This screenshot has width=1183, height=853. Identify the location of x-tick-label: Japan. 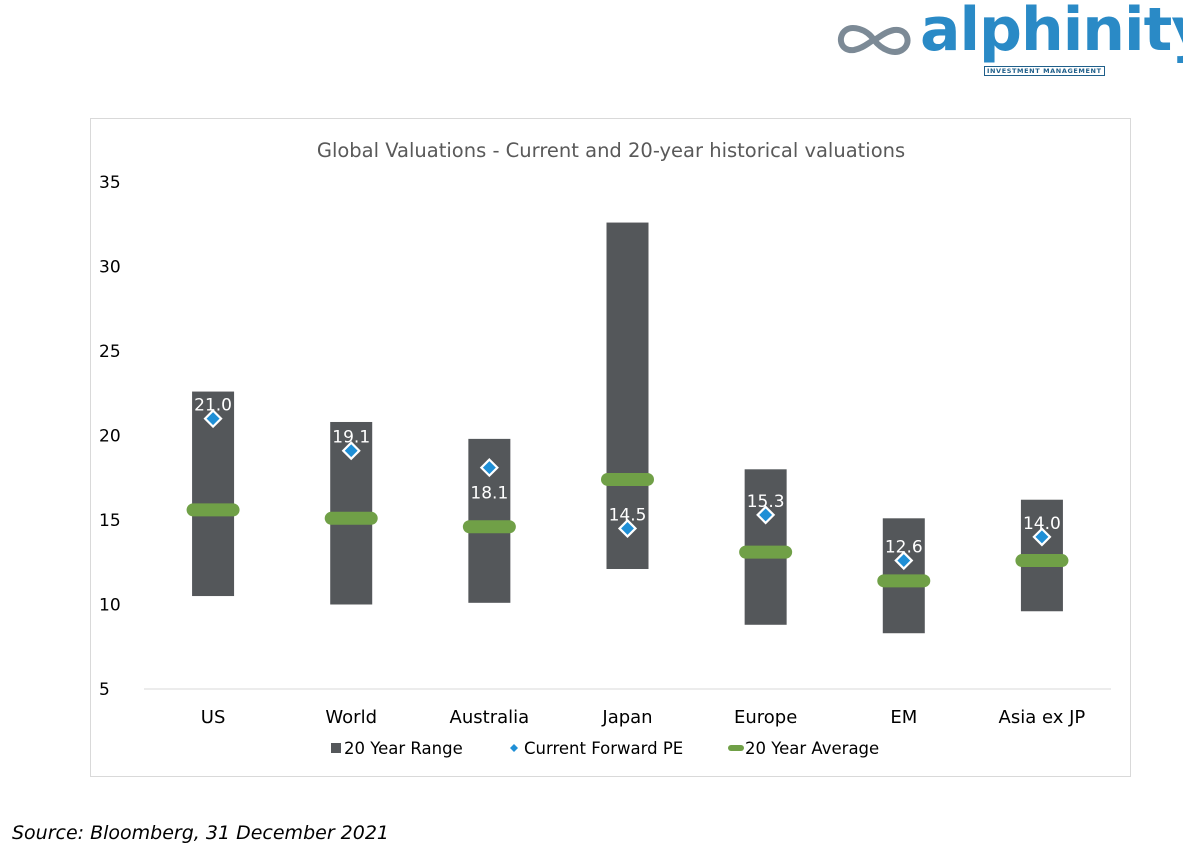
(626, 717).